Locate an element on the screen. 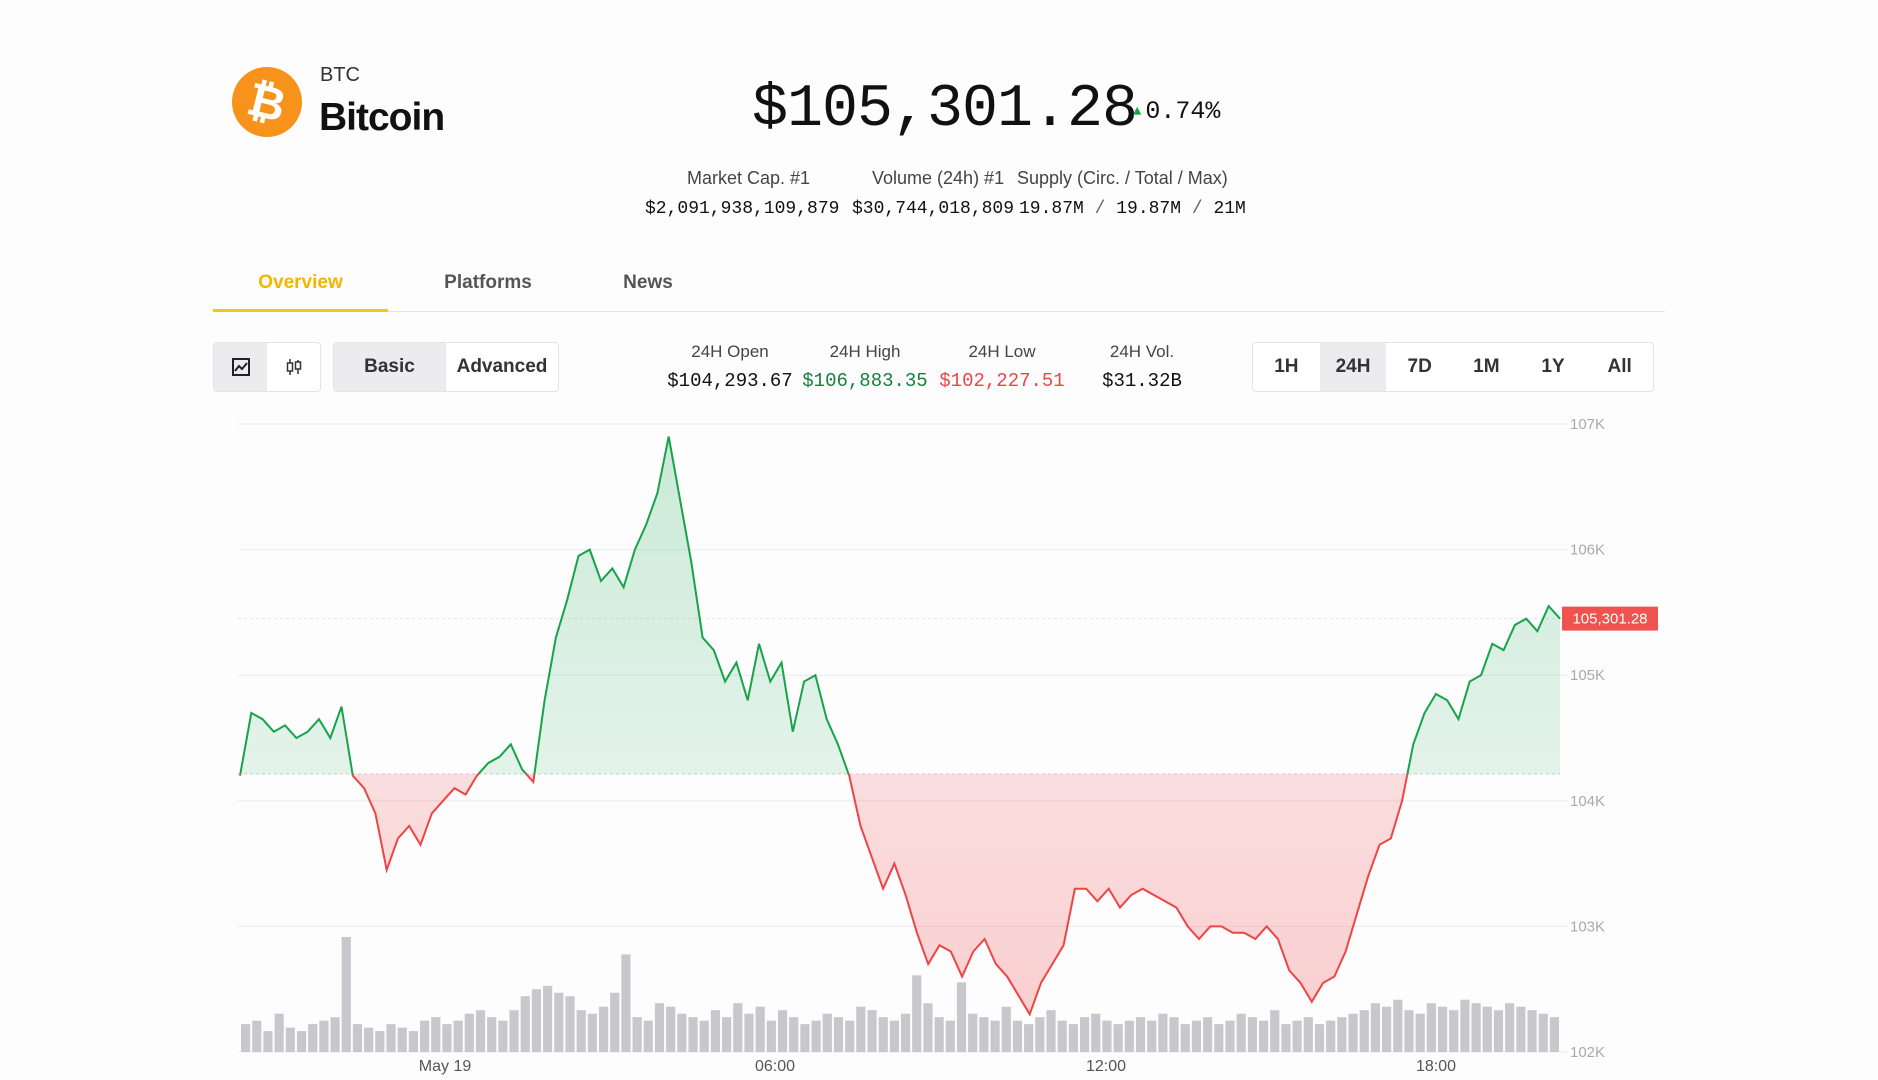  volume-24h-label: 24H Vol. is located at coordinates (1142, 351).